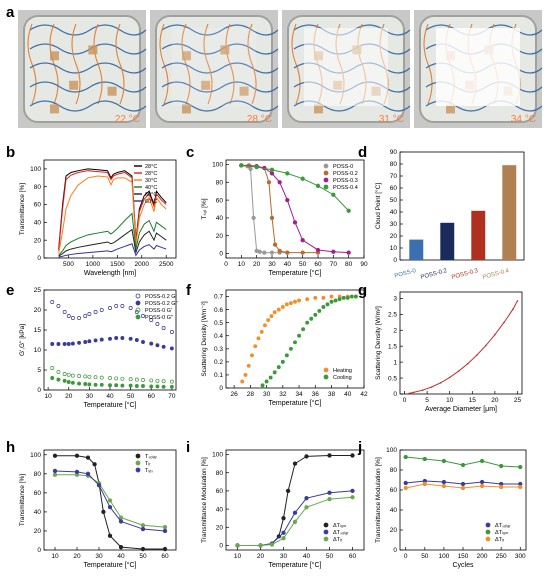 This screenshot has height=580, width=554. Describe the element at coordinates (38, 350) in the screenshot. I see `y-tick-label: 10` at that location.